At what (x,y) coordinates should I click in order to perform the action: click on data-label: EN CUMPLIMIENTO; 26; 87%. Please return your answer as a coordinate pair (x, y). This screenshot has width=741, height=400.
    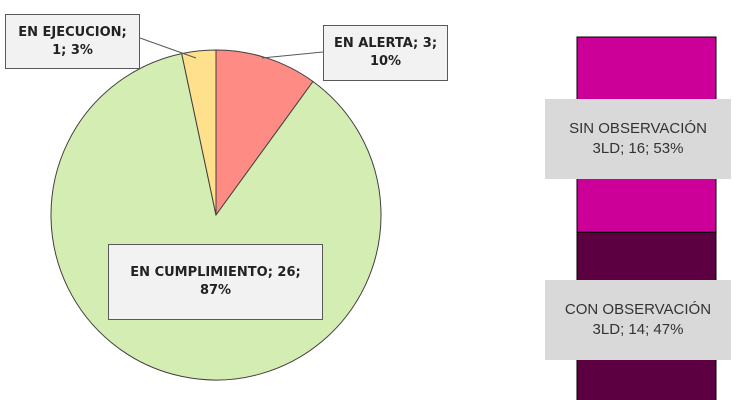
    Looking at the image, I should click on (215, 282).